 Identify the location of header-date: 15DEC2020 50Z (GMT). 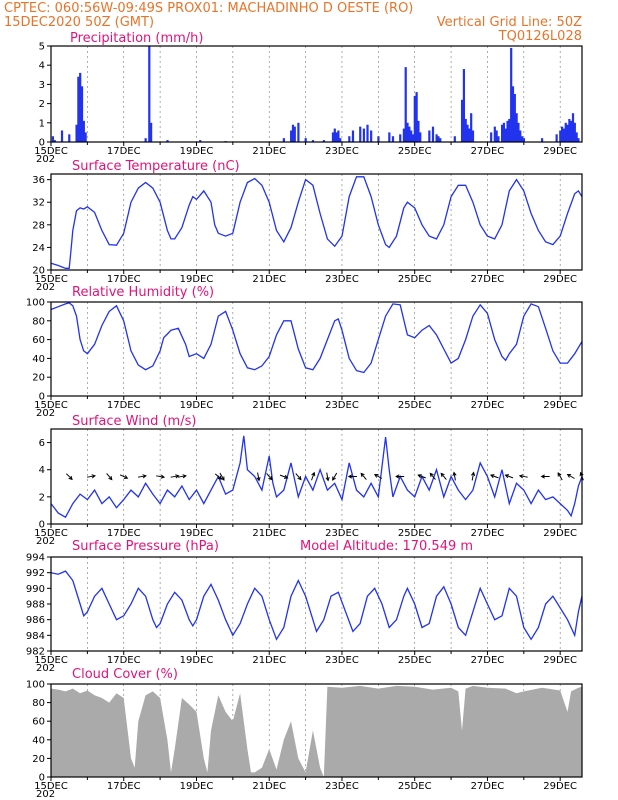
(79, 22).